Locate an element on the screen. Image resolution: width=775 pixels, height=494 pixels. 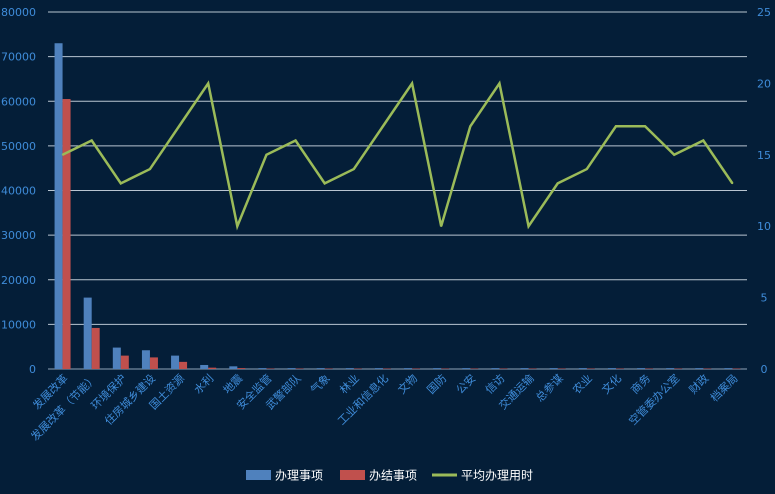
legend: 办理事项 办结事项 平均办理用时 is located at coordinates (389, 475).